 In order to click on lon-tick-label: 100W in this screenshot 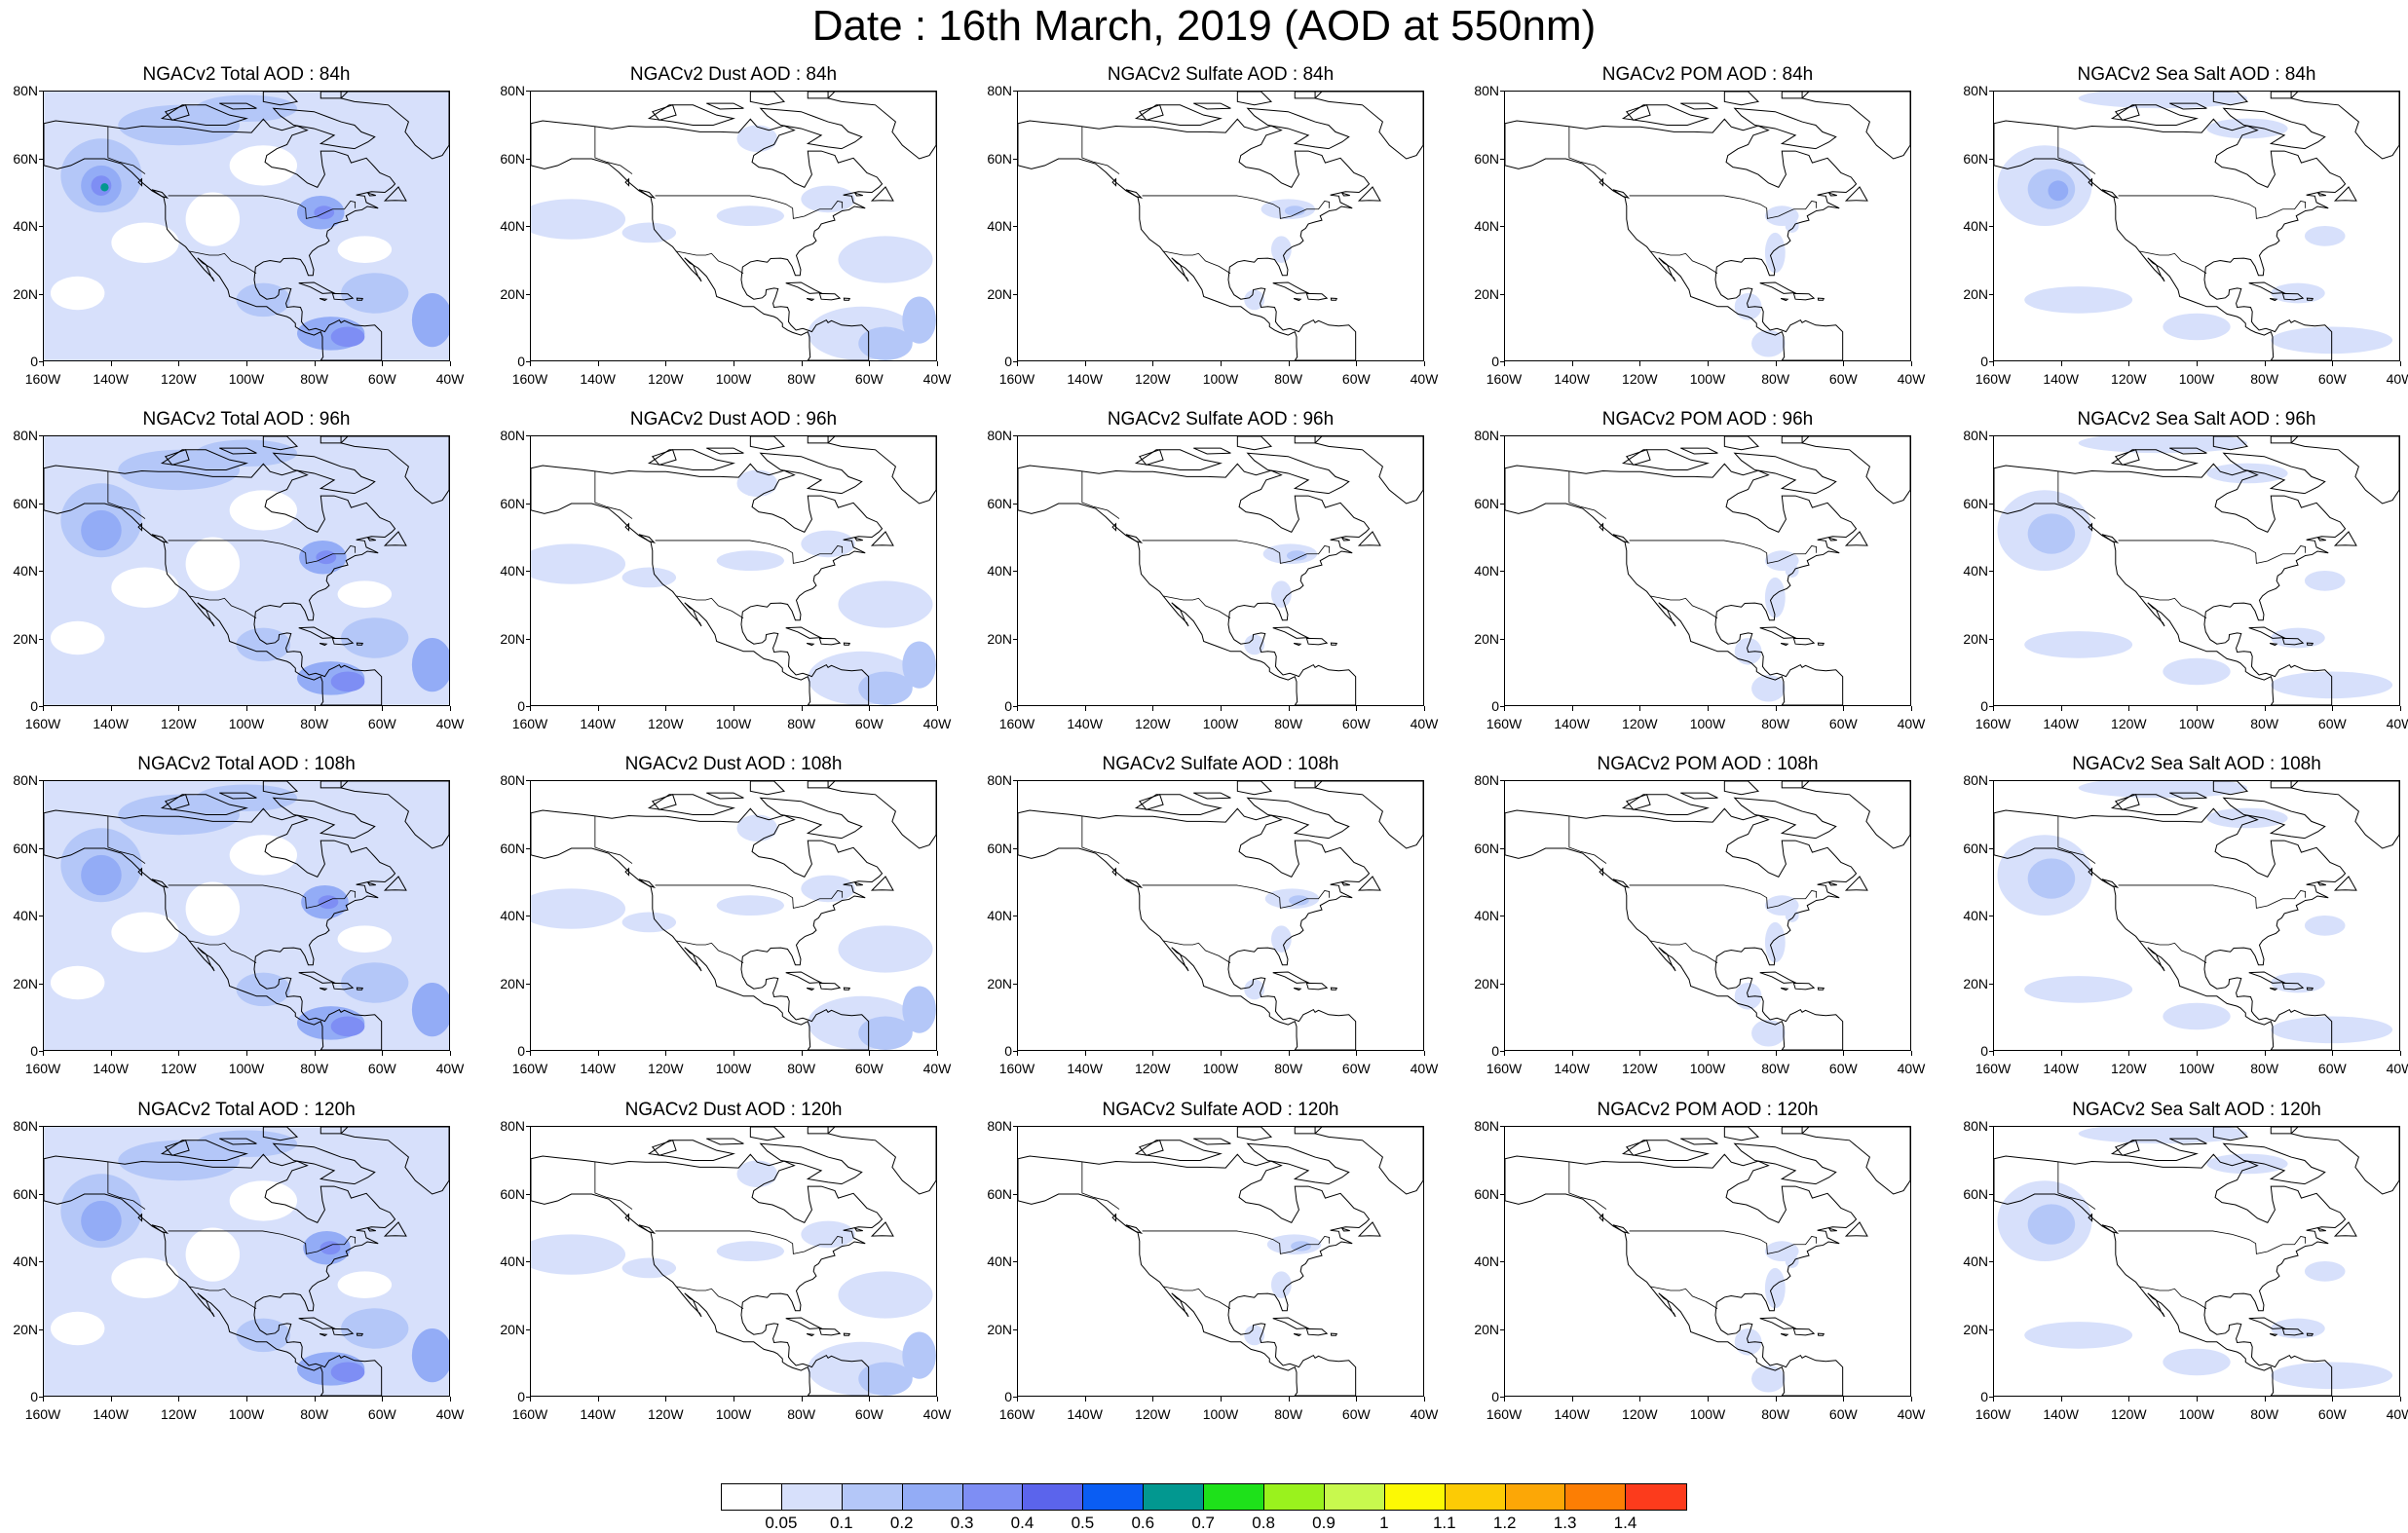, I will do `click(733, 723)`.